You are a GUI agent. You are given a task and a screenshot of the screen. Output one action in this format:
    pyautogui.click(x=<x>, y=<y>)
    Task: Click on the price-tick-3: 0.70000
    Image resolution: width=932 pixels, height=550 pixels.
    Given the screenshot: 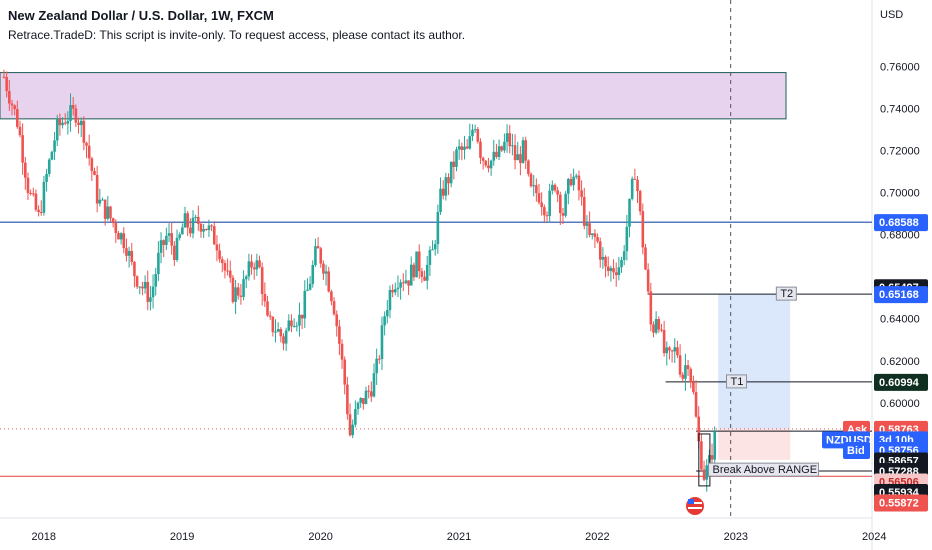 What is the action you would take?
    pyautogui.click(x=900, y=193)
    